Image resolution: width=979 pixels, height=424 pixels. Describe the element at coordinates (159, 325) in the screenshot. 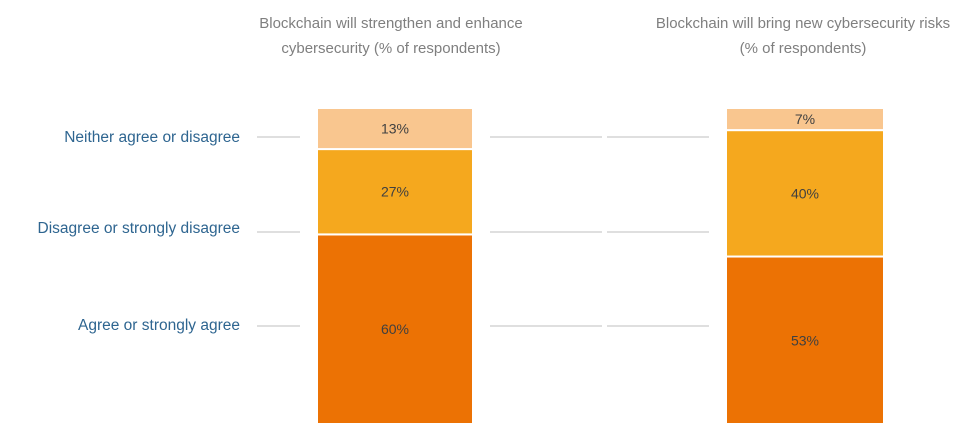

I see `category-label-agree-or-strongly-agree: Agree or strongly agree` at that location.